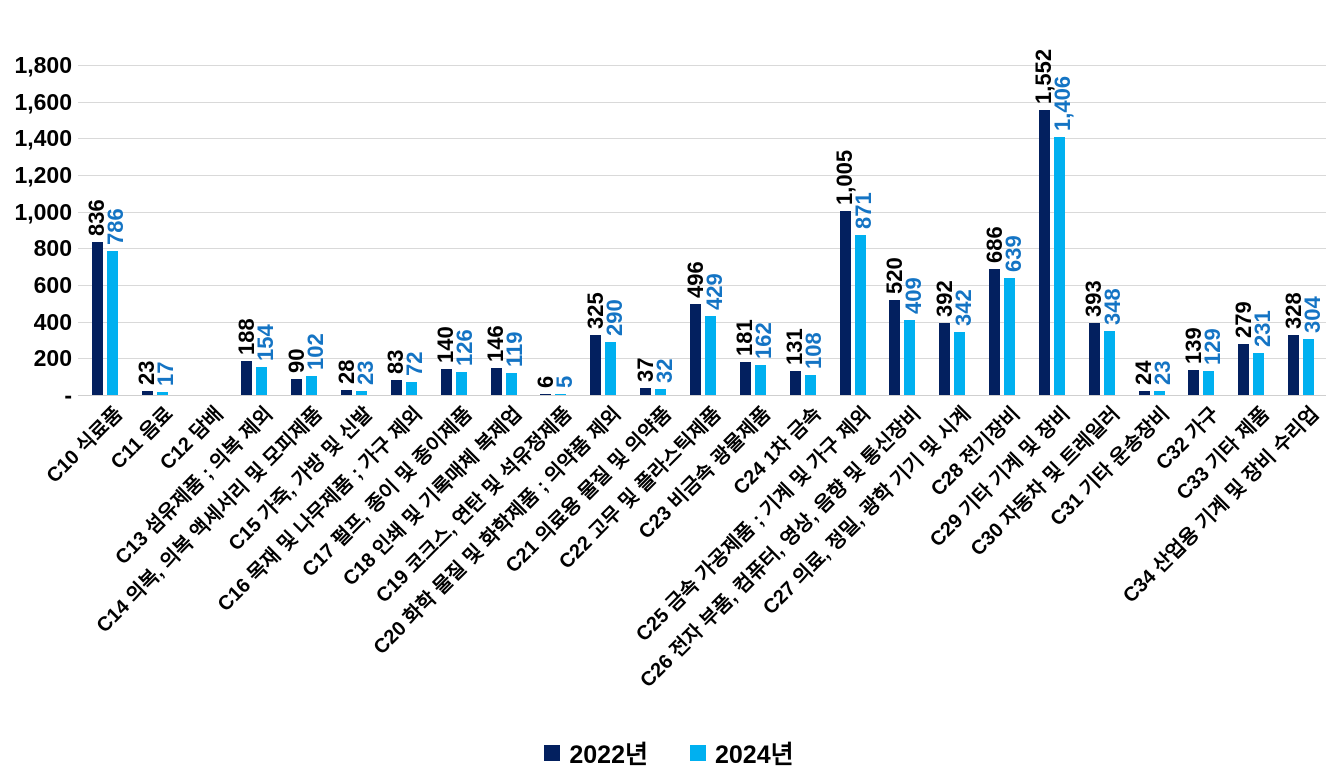 The height and width of the screenshot is (778, 1338). I want to click on bar-2022-cat13, so click(745, 378).